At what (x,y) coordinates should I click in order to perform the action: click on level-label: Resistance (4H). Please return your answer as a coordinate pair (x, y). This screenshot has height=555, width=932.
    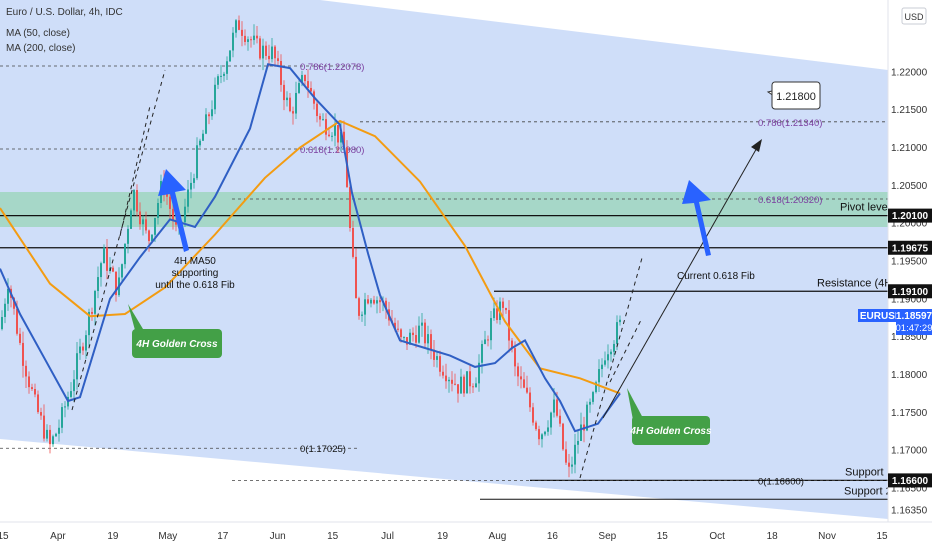
    Looking at the image, I should click on (856, 283).